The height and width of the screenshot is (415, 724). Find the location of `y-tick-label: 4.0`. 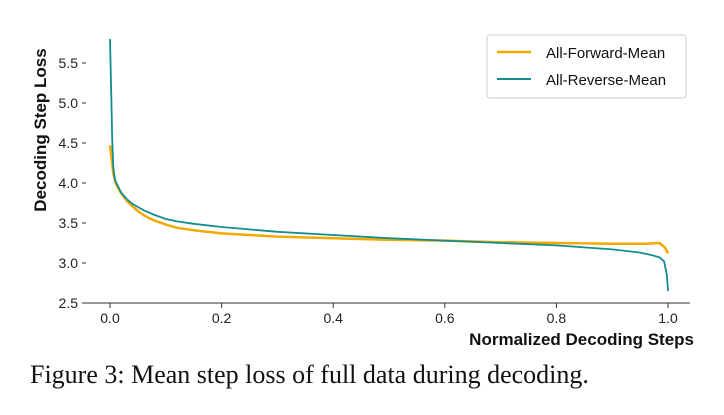

y-tick-label: 4.0 is located at coordinates (69, 183).